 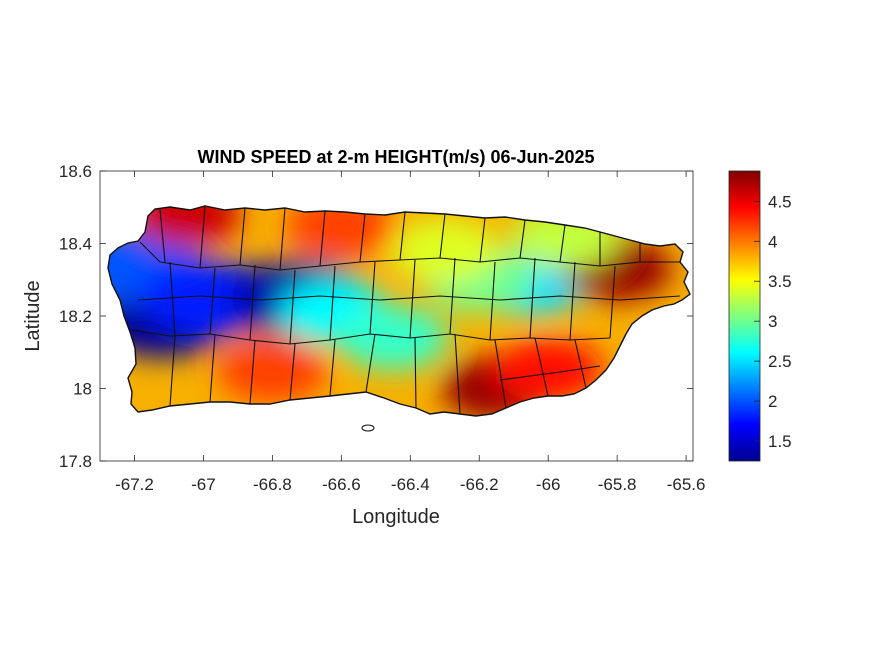 What do you see at coordinates (772, 401) in the screenshot?
I see `colorbar-tick-label: 2` at bounding box center [772, 401].